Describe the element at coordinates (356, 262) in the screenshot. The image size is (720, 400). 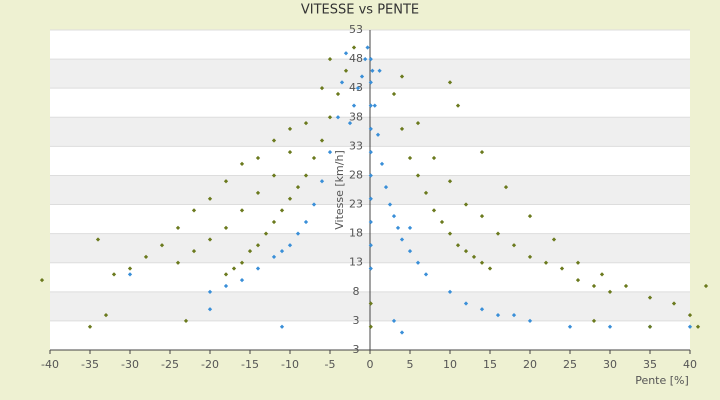
I see `y-tick-label: 13` at that location.